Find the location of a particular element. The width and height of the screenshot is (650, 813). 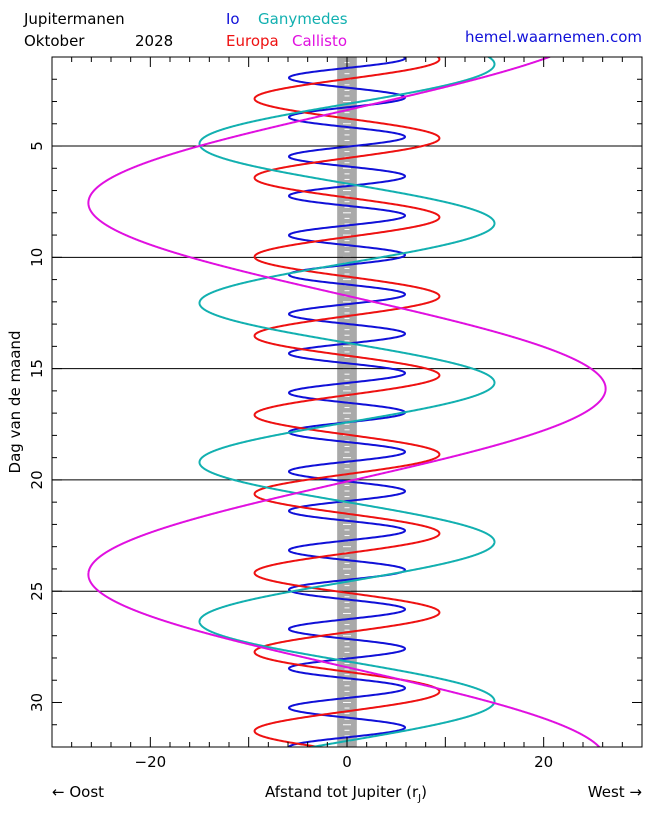

title-month: Oktober is located at coordinates (54, 41).